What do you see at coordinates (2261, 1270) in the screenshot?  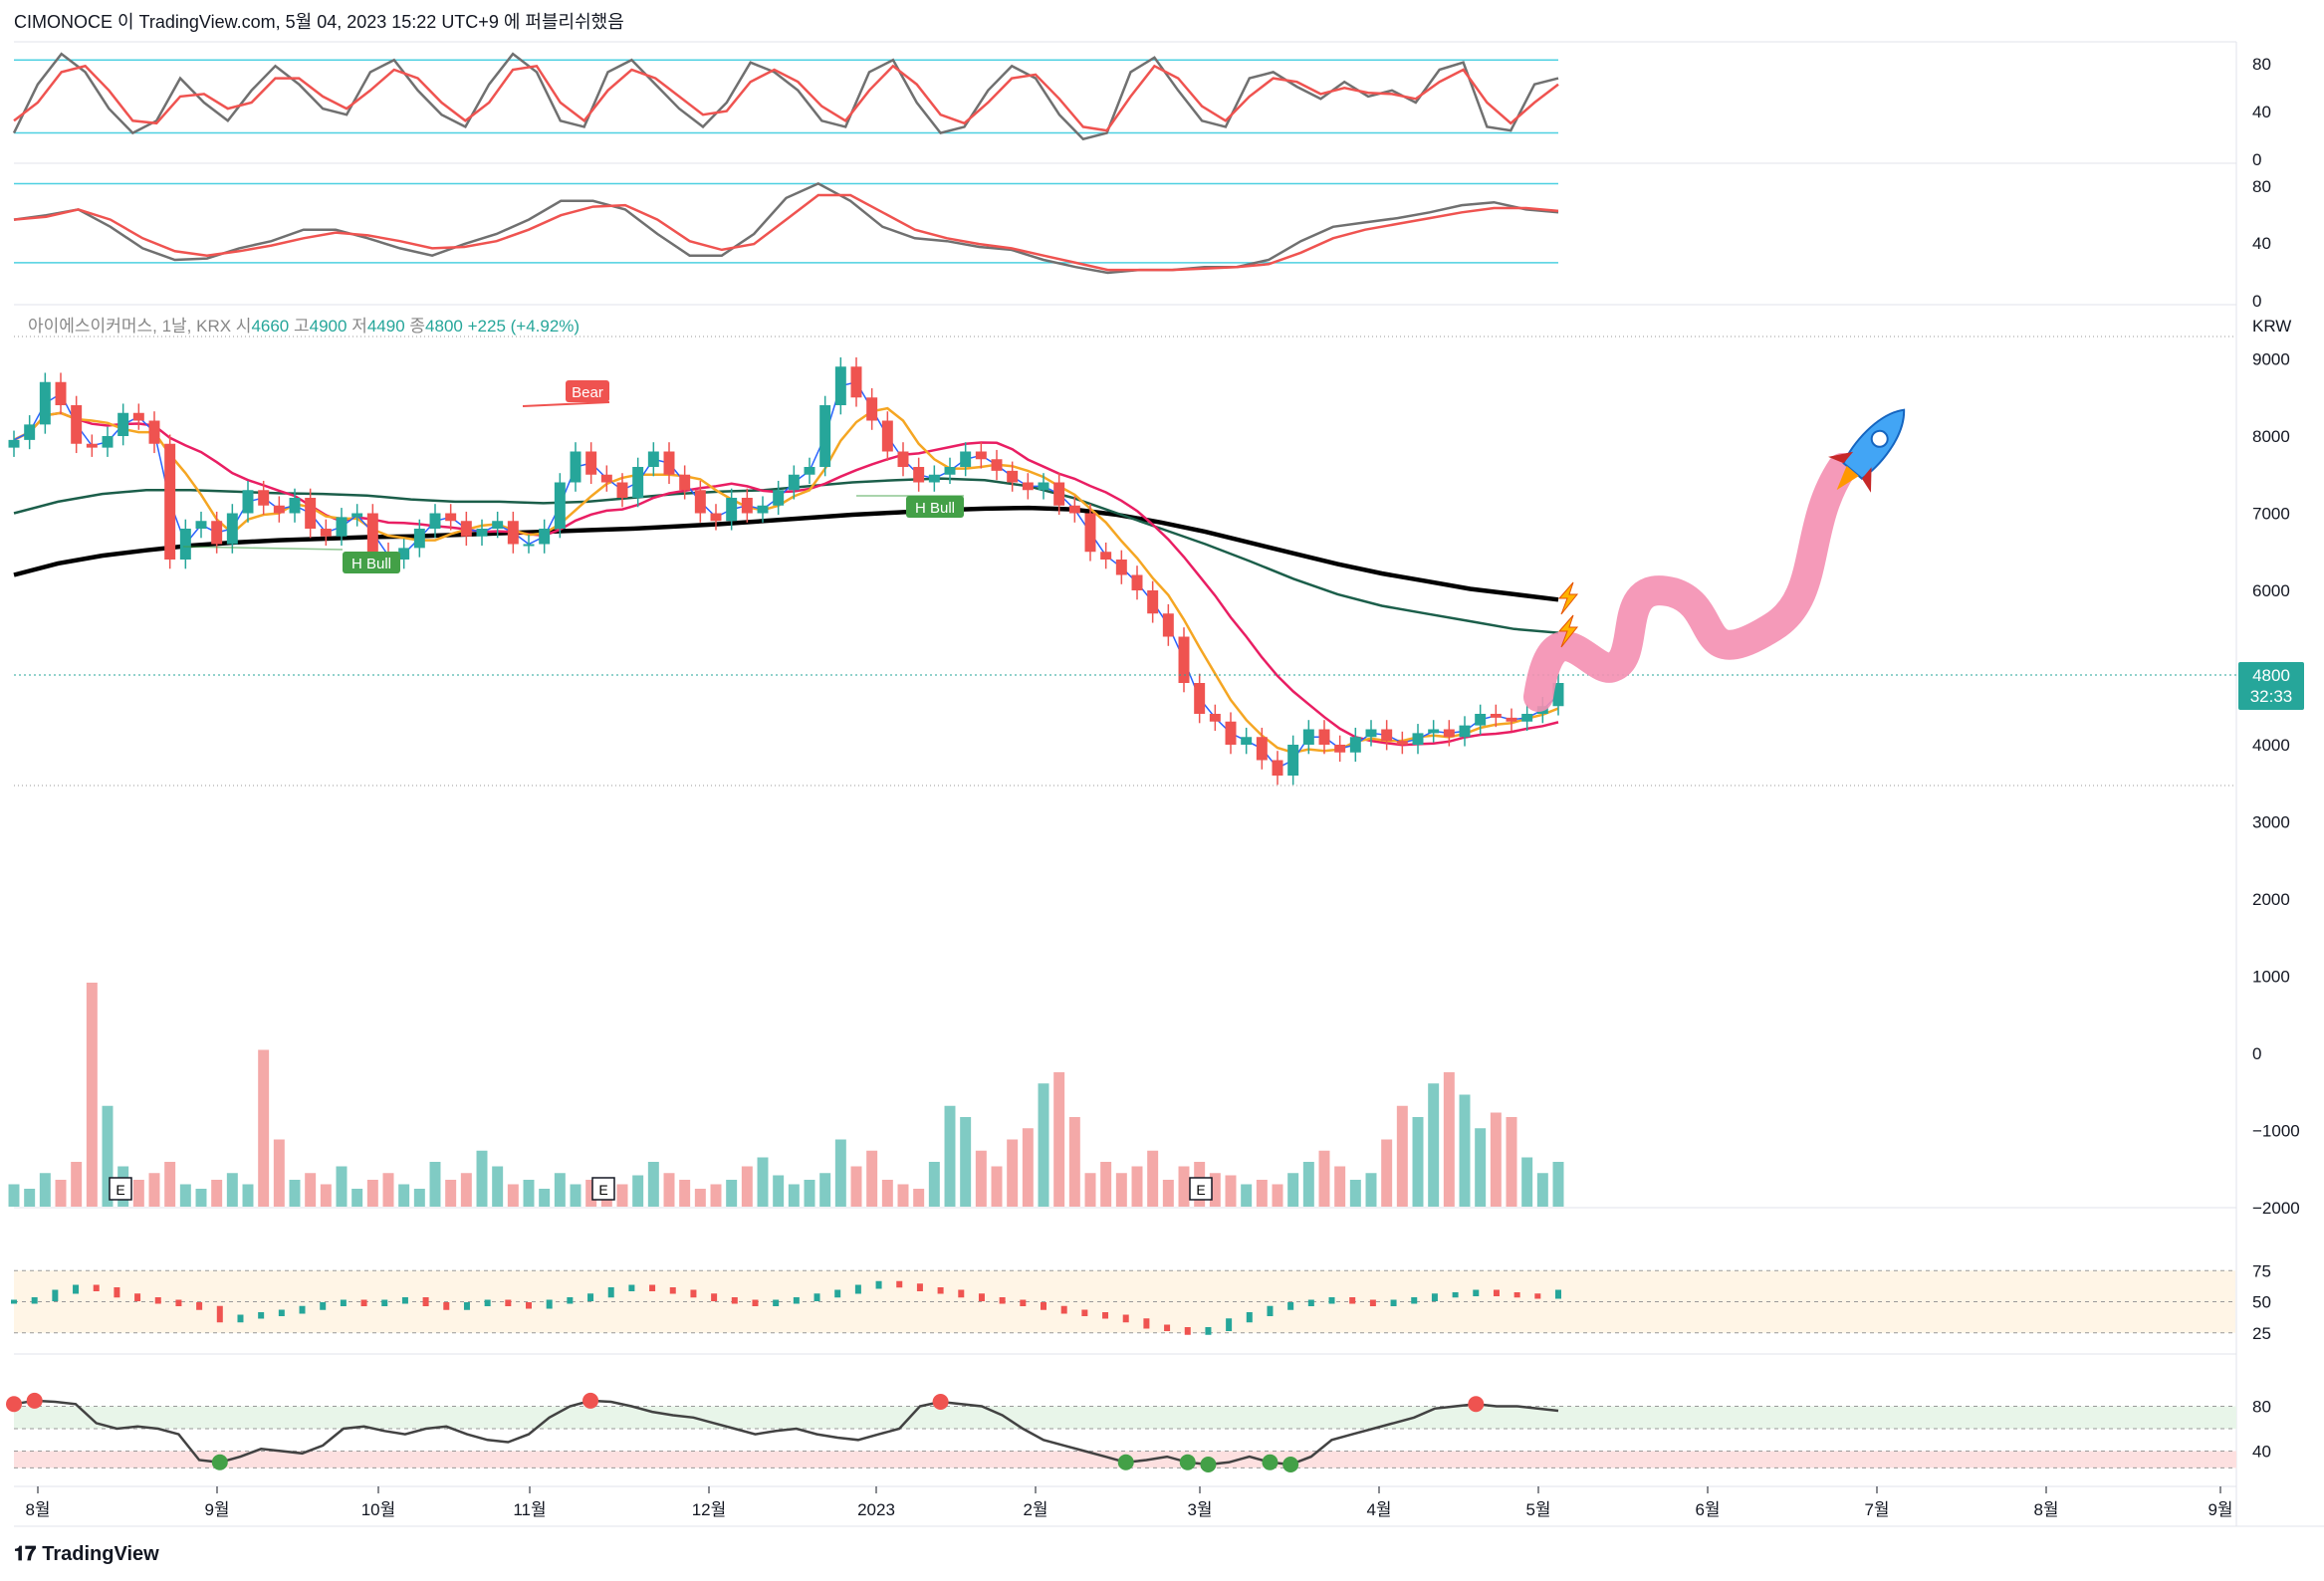 I see `rsi-tick: 75` at bounding box center [2261, 1270].